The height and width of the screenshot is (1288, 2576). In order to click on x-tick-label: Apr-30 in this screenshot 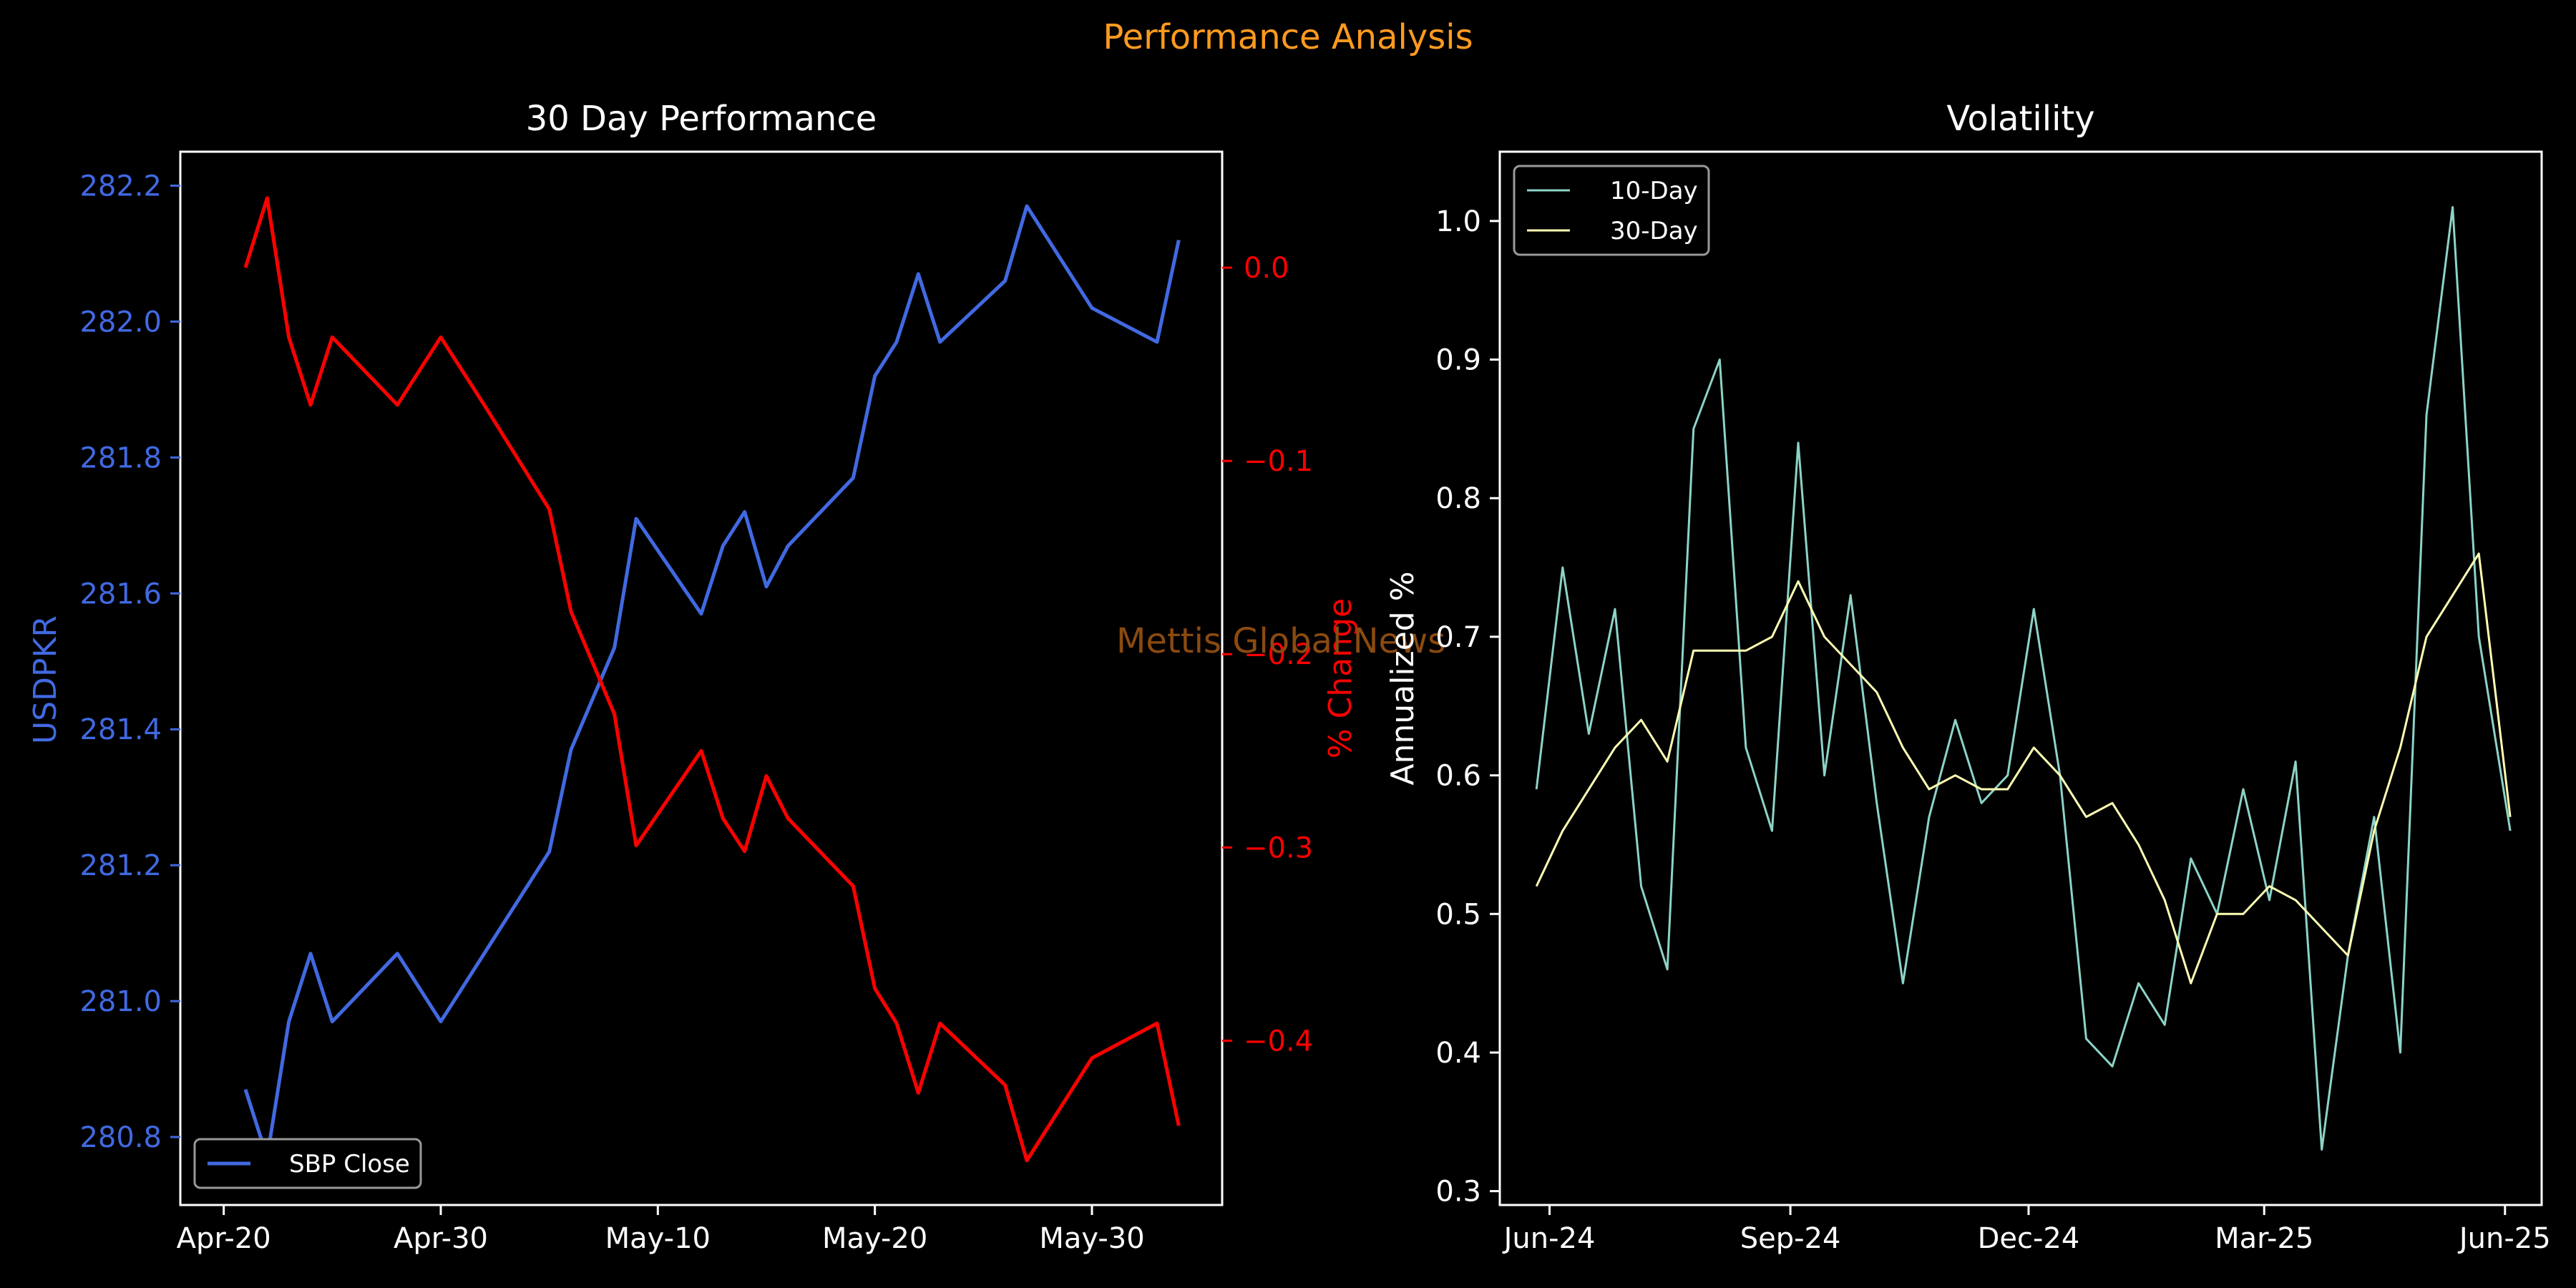, I will do `click(441, 1238)`.